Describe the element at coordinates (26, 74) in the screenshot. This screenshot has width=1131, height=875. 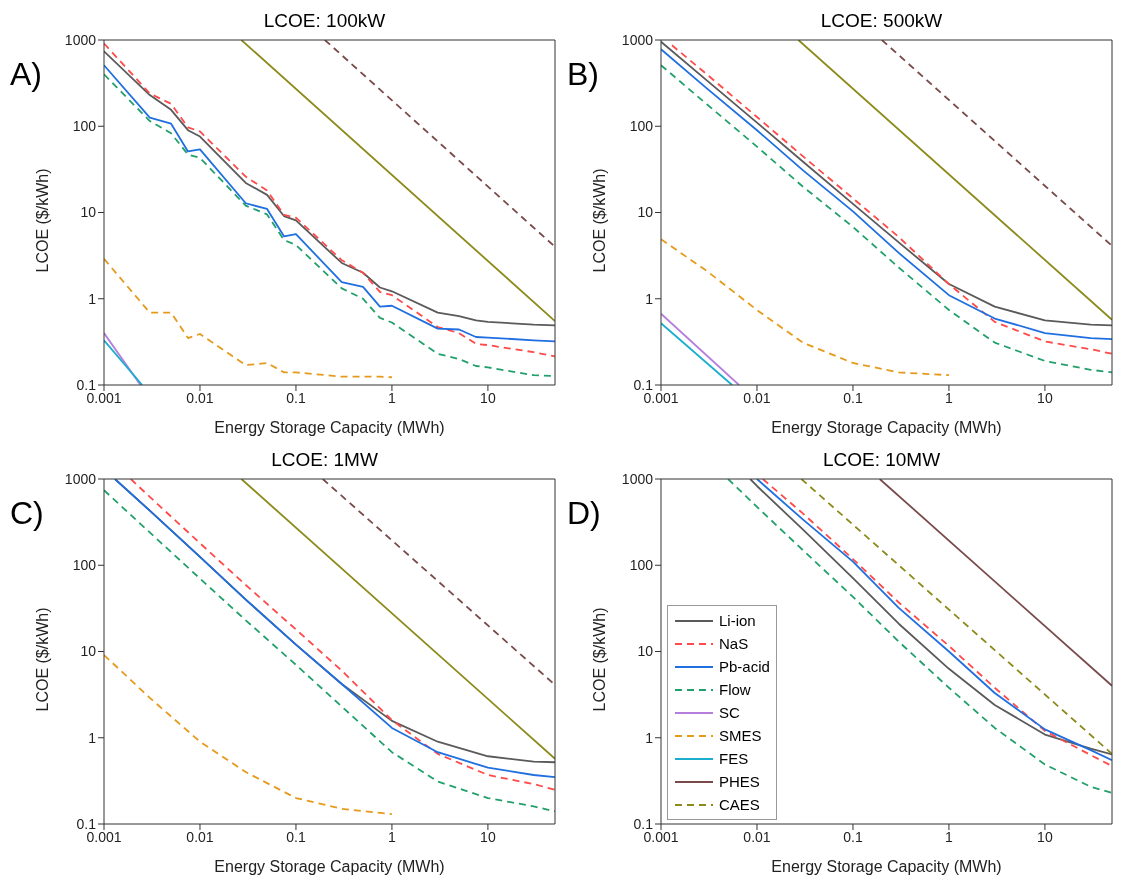
I see `text: A)` at that location.